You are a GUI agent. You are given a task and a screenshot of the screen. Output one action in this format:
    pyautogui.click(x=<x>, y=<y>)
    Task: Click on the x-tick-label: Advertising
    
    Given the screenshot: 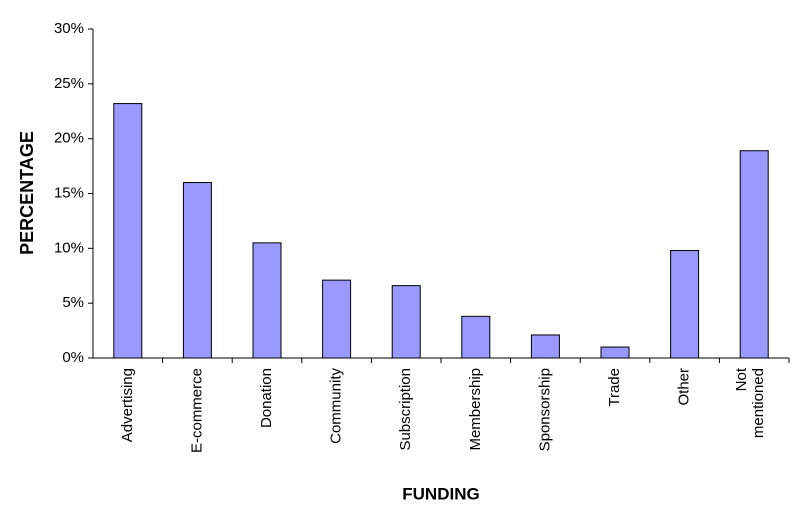 What is the action you would take?
    pyautogui.click(x=127, y=405)
    